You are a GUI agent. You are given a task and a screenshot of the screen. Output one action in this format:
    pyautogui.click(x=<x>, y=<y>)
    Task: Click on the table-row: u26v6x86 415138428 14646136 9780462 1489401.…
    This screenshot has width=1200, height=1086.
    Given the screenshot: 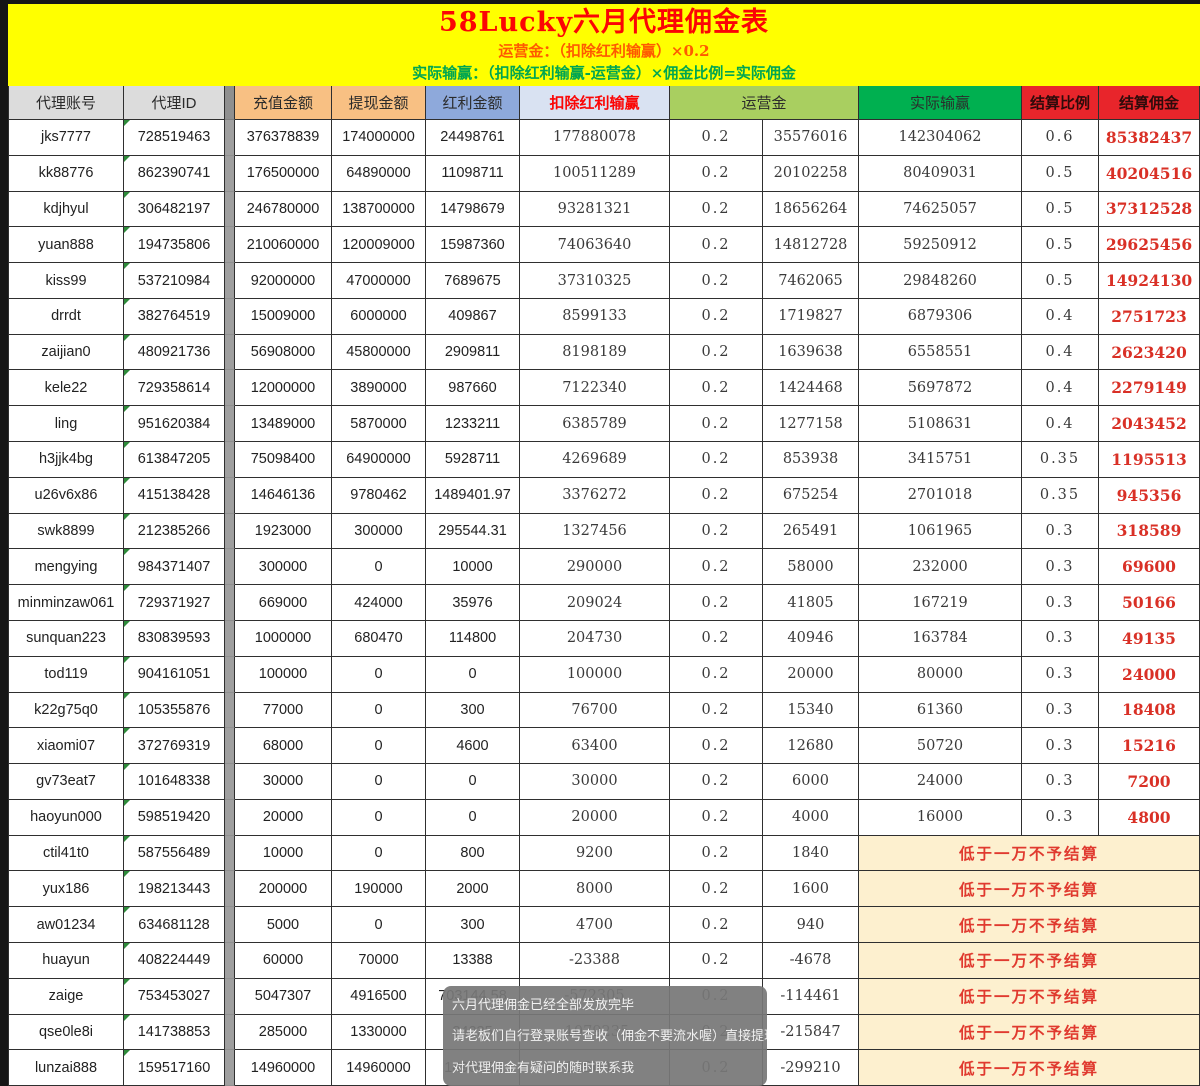 What is the action you would take?
    pyautogui.click(x=604, y=495)
    